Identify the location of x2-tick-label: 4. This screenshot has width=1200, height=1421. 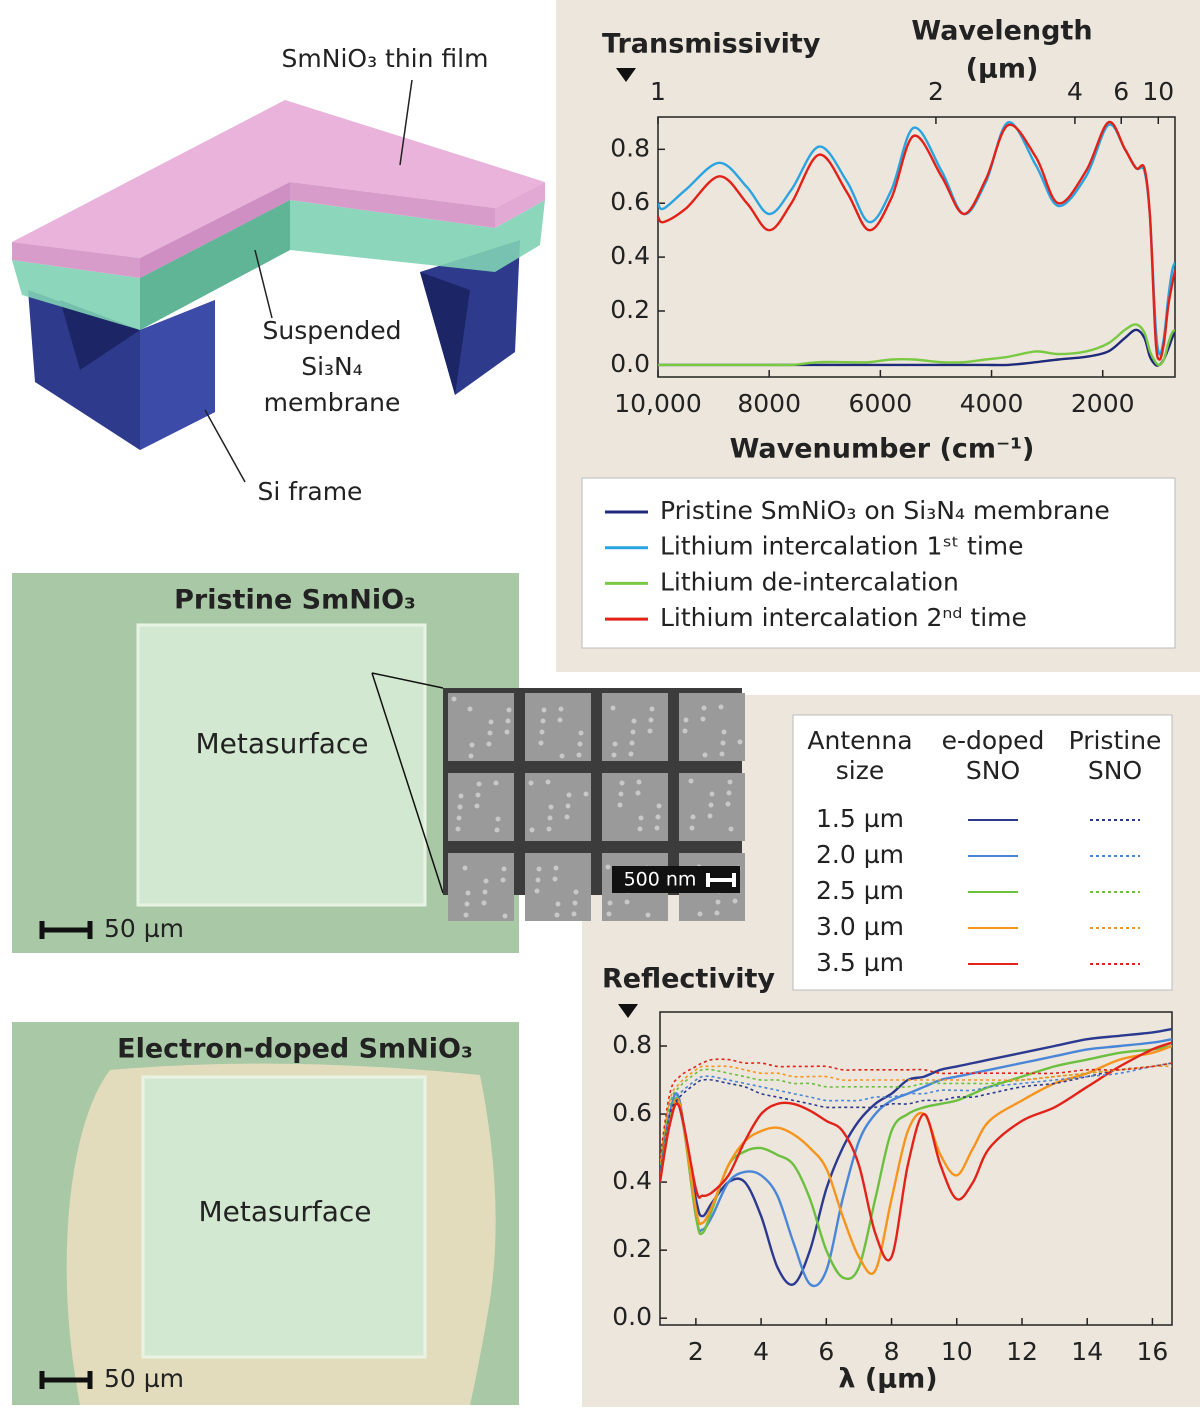
(1075, 91).